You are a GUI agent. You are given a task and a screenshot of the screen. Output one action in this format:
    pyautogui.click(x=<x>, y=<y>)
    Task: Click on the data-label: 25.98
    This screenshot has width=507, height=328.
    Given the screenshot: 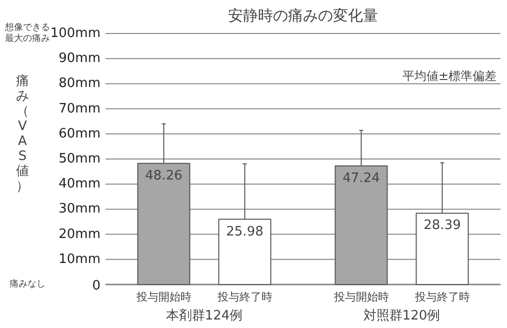 What is the action you would take?
    pyautogui.click(x=245, y=232)
    